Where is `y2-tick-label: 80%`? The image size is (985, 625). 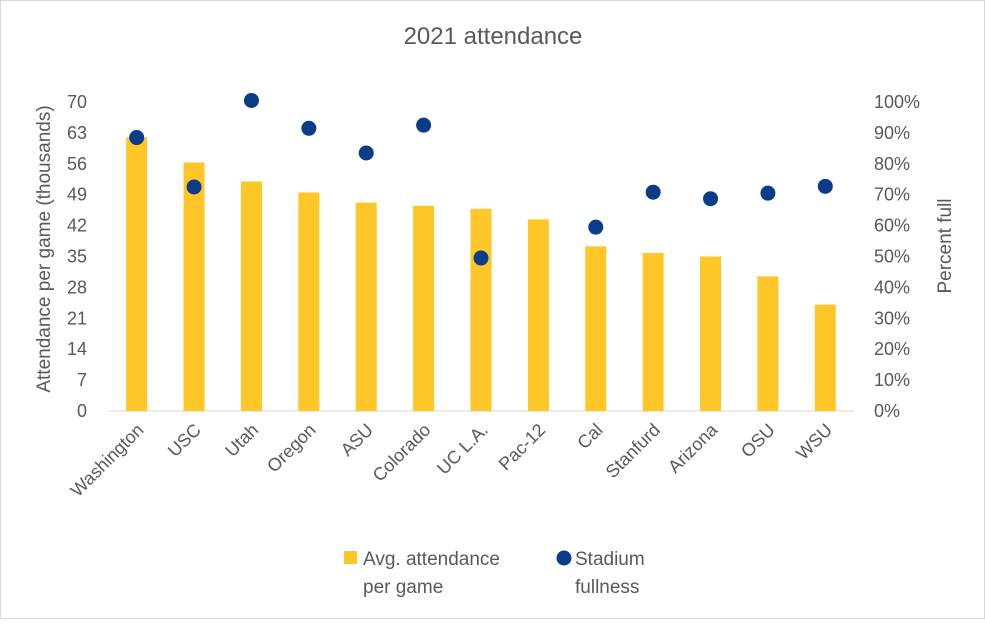
y2-tick-label: 80% is located at coordinates (892, 164).